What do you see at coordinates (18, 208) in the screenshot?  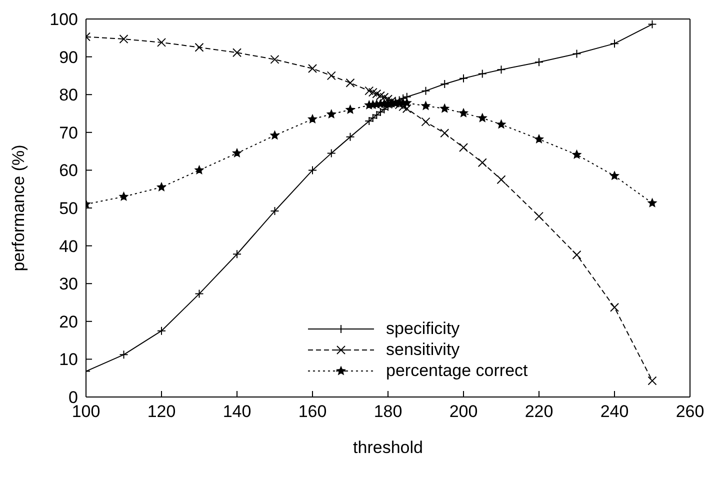 I see `y-axis-title: performance (%)` at bounding box center [18, 208].